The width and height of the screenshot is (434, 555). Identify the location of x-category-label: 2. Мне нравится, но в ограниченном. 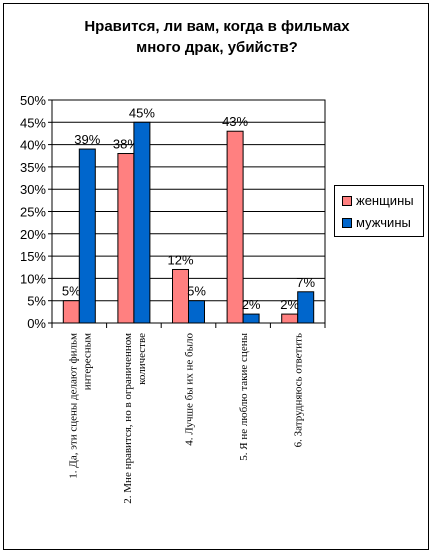
(128, 418).